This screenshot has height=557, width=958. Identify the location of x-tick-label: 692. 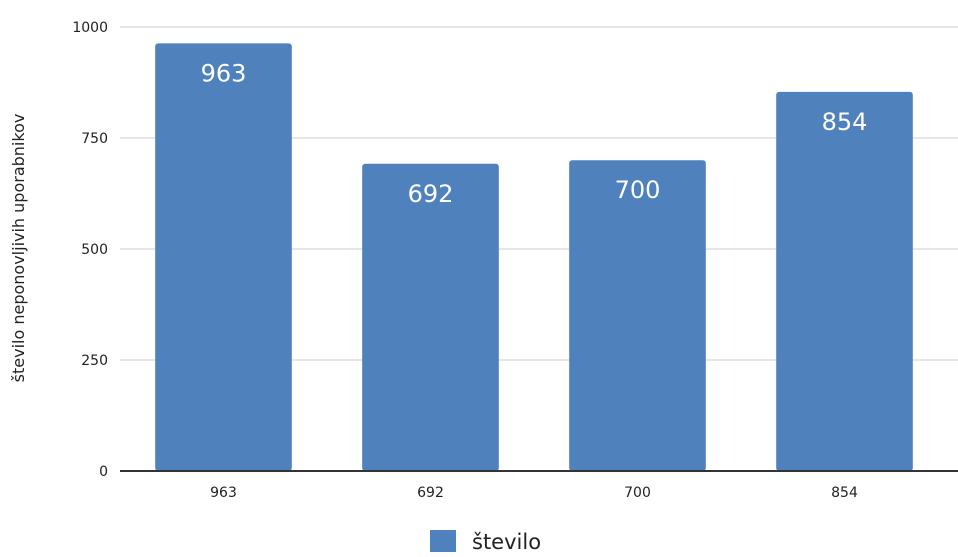
(430, 493).